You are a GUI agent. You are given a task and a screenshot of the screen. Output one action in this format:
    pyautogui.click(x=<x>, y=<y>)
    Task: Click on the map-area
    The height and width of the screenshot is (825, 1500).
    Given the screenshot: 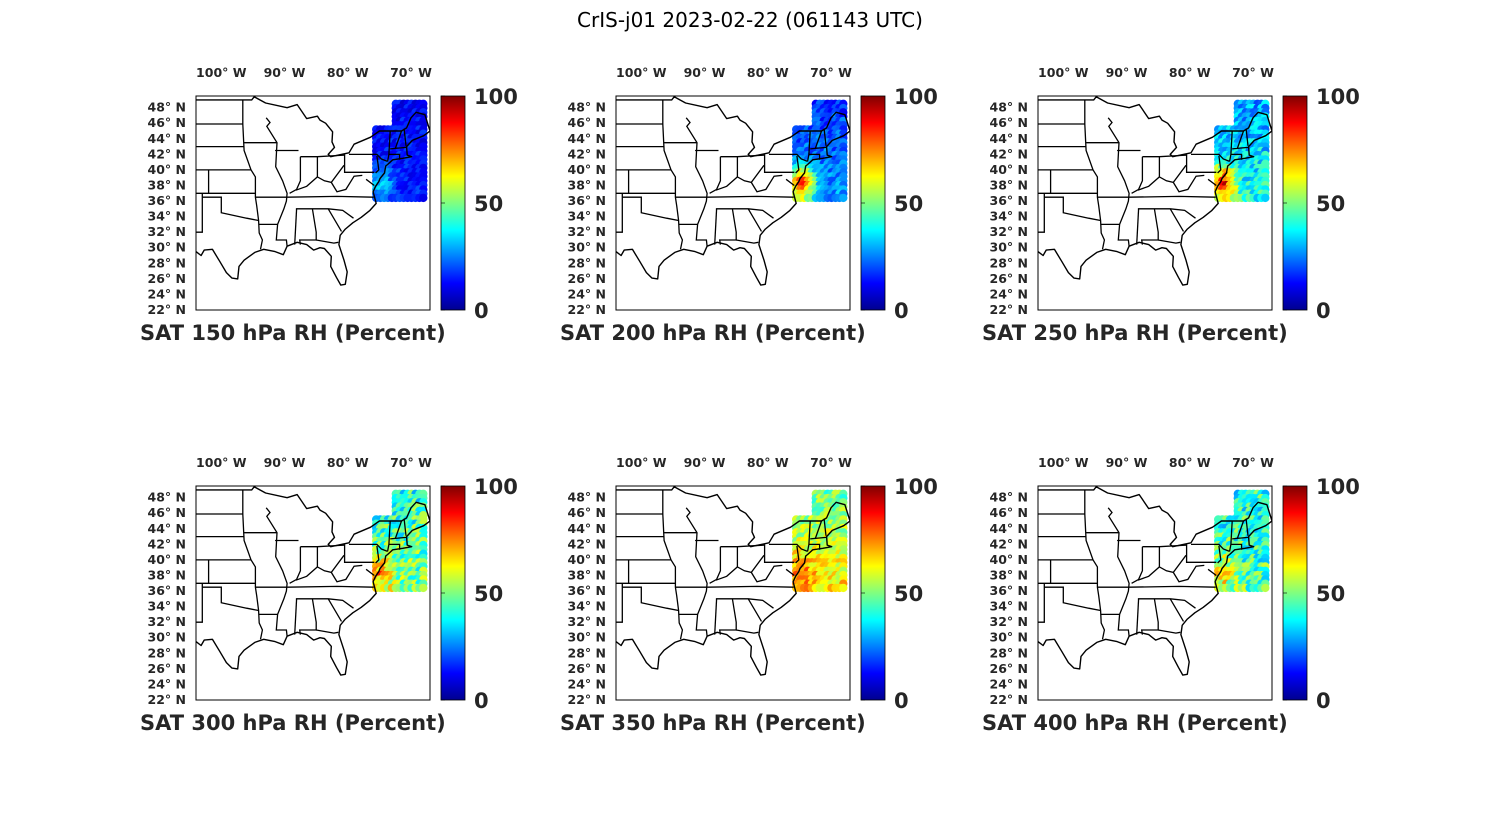 What is the action you would take?
    pyautogui.click(x=733, y=593)
    